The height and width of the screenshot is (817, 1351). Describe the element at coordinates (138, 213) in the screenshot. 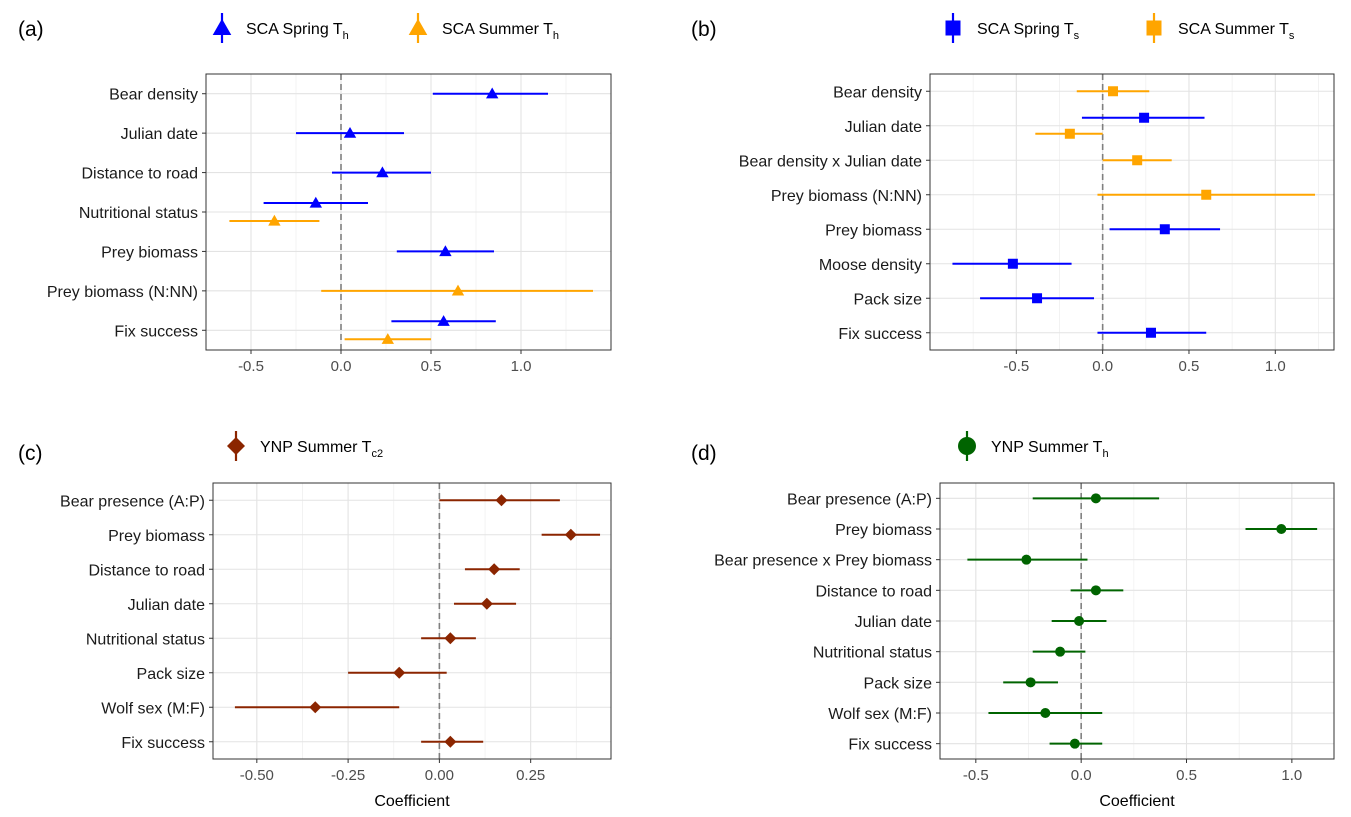

I see `y-tick-label: Nutritional status` at that location.